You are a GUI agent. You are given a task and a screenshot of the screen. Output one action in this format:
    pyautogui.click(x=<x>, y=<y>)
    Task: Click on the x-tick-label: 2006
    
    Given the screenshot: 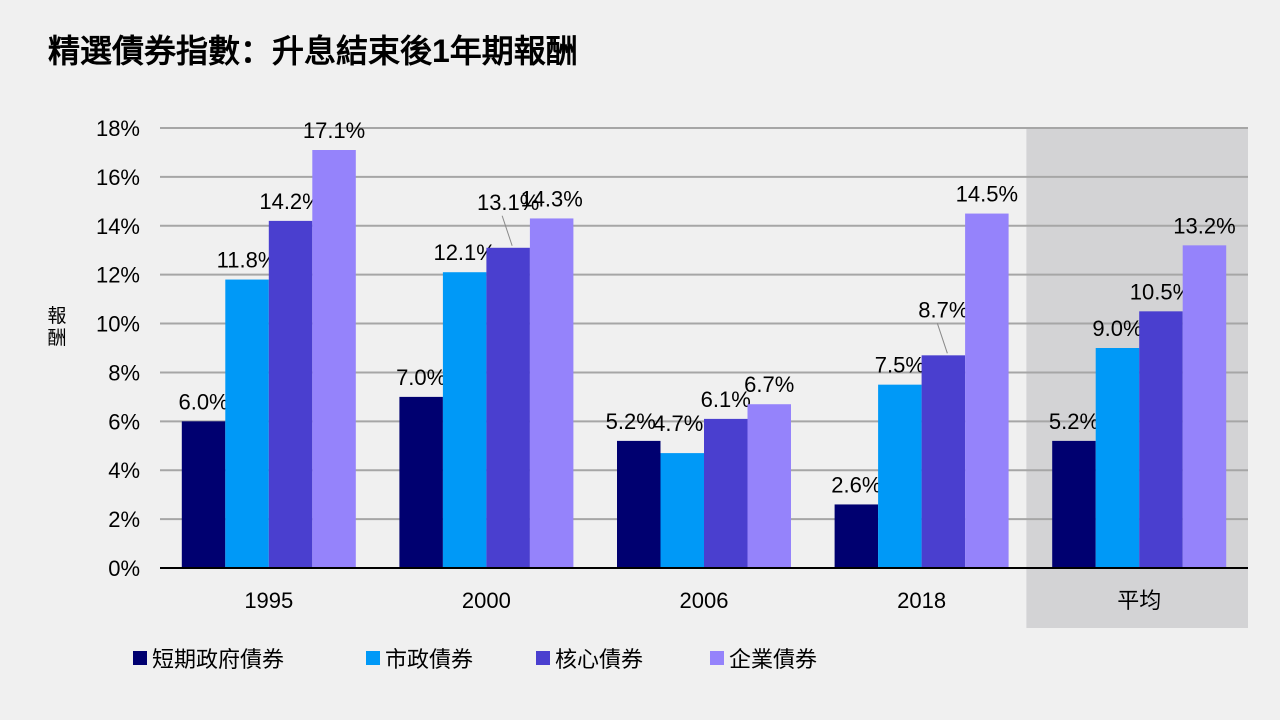 What is the action you would take?
    pyautogui.click(x=704, y=600)
    